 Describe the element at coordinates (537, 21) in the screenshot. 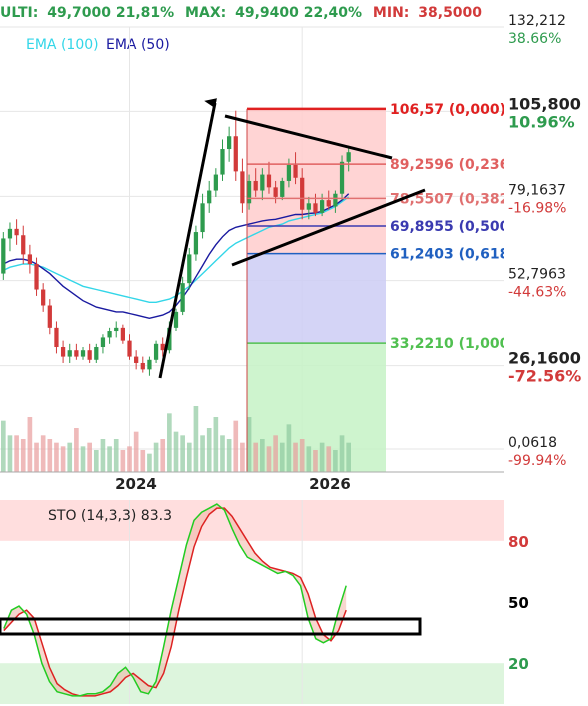

I see `price-axis-label: 132,212` at that location.